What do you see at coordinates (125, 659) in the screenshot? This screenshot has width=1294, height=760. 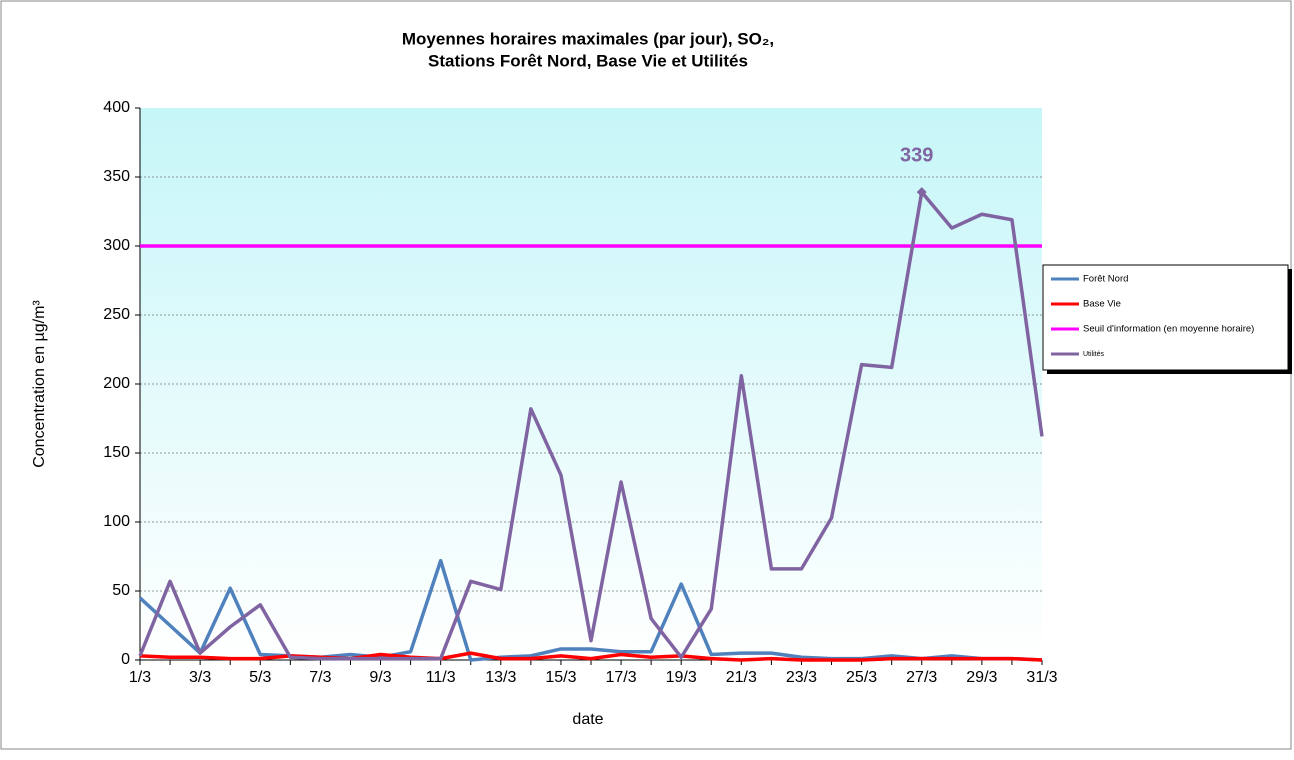 I see `y-tick-label: 0` at bounding box center [125, 659].